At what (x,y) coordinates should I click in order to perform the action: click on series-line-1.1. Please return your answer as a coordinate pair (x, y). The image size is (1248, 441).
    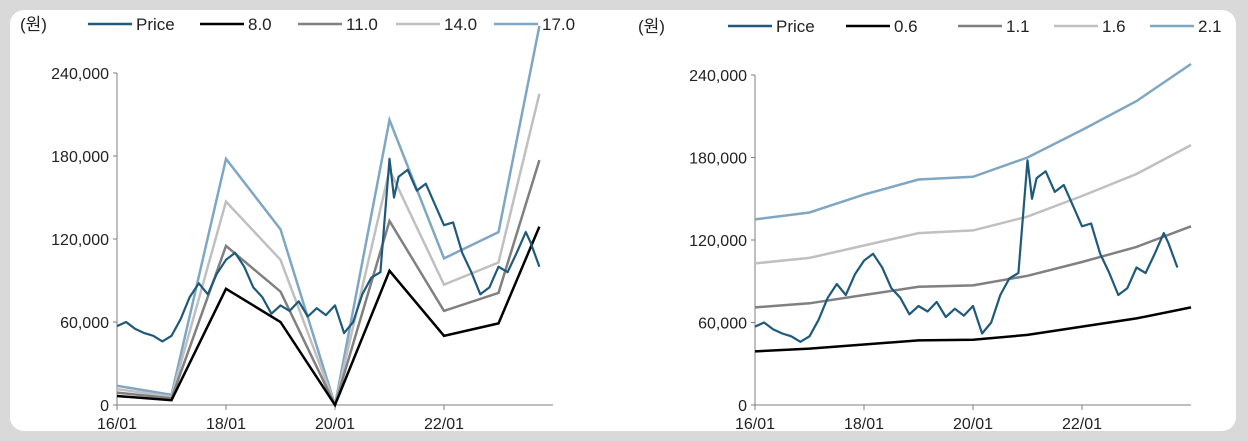
    Looking at the image, I should click on (973, 267).